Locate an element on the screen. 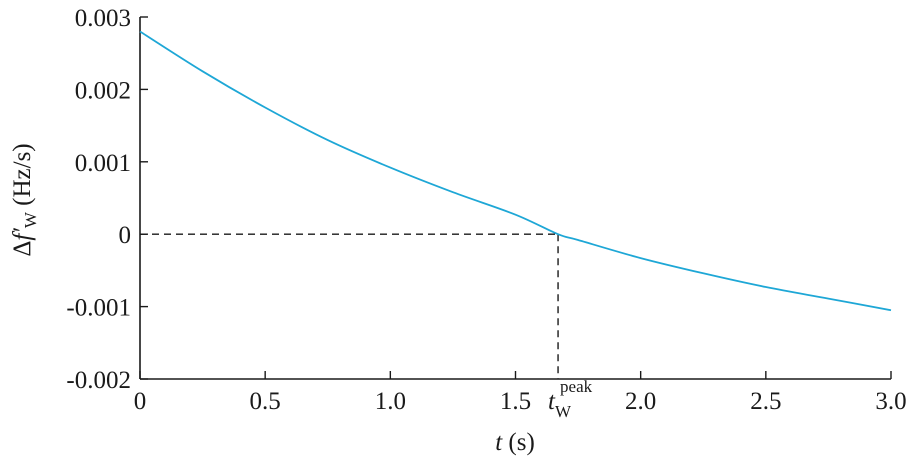 The height and width of the screenshot is (462, 913). y-tick-label: -0.001 is located at coordinates (98, 308).